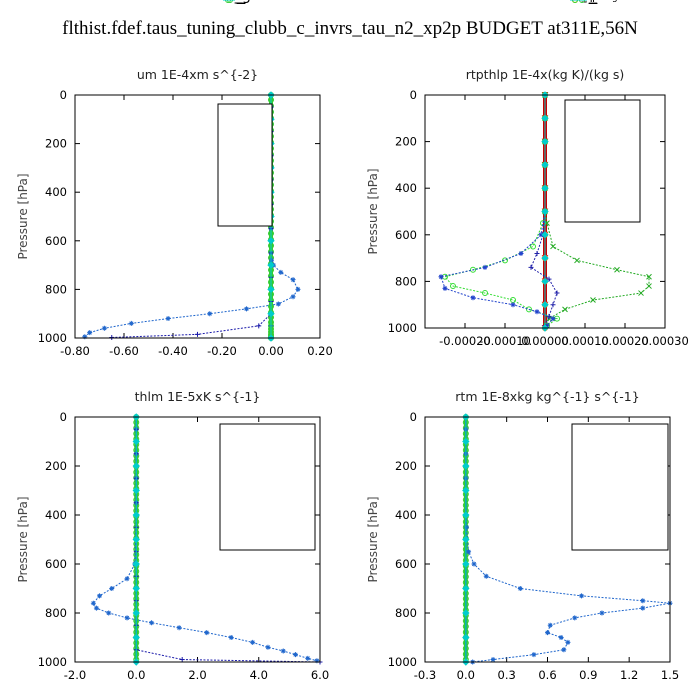 Image resolution: width=700 pixels, height=700 pixels. I want to click on legend-label: _sf, so click(588, 1).